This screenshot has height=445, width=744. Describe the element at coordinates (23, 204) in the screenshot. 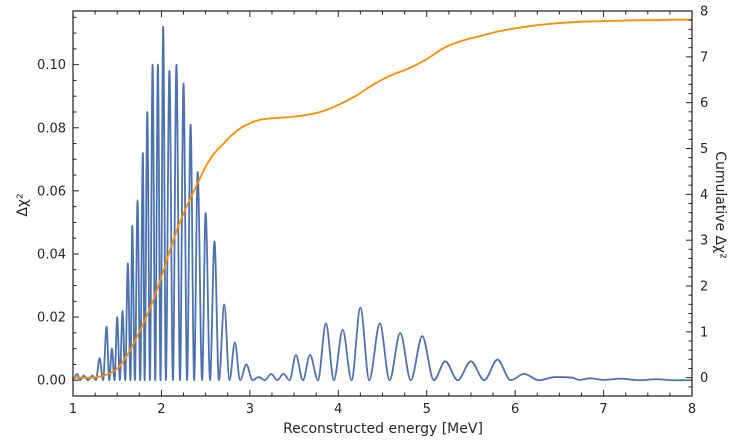

I see `y-axis-left-label: Δχ²` at that location.